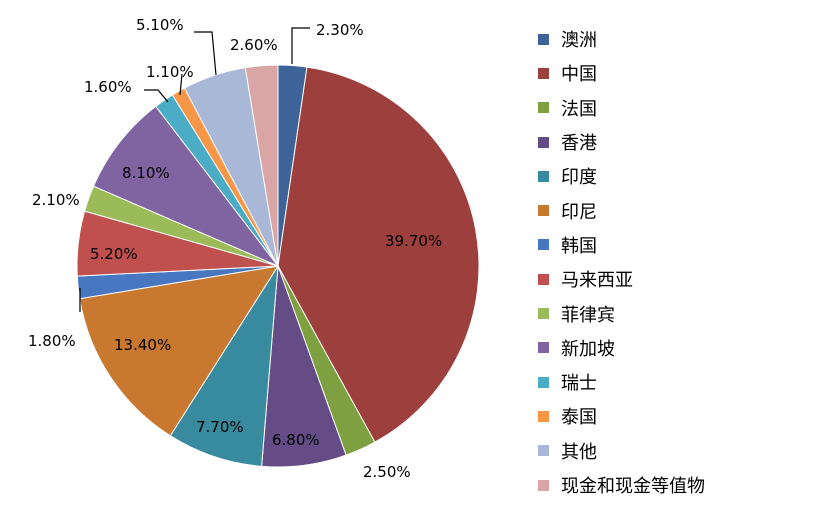  I want to click on legend-label: 印度, so click(579, 178).